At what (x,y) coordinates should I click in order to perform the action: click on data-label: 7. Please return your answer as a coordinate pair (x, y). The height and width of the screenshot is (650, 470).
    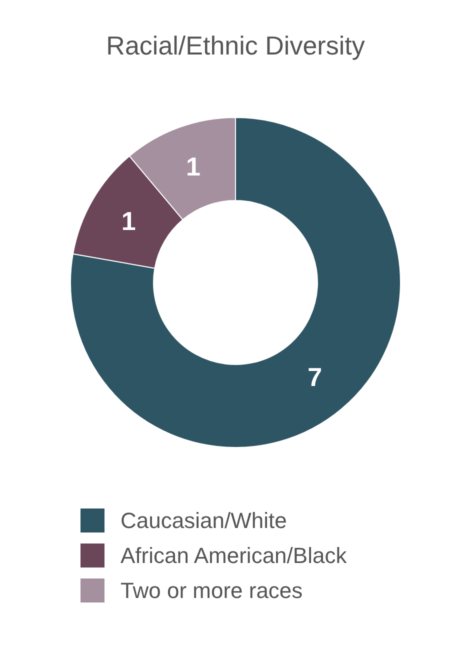
    Looking at the image, I should click on (315, 377).